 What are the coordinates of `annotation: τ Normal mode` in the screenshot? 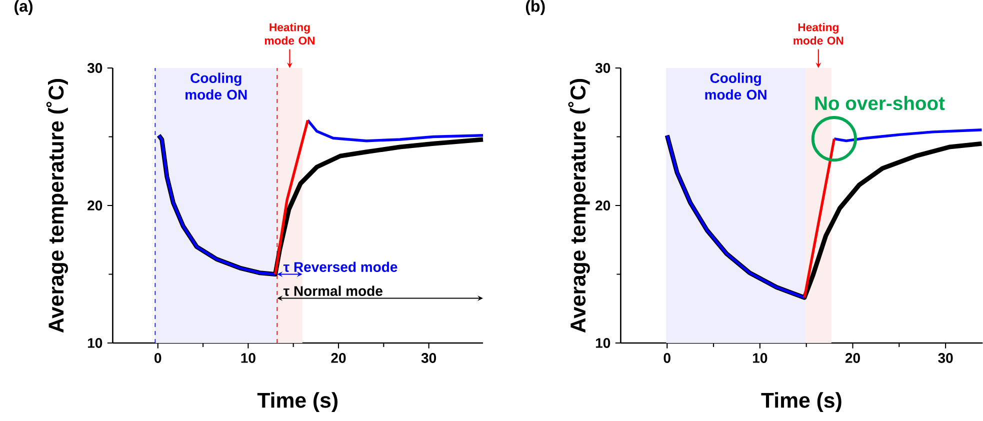 It's located at (332, 291).